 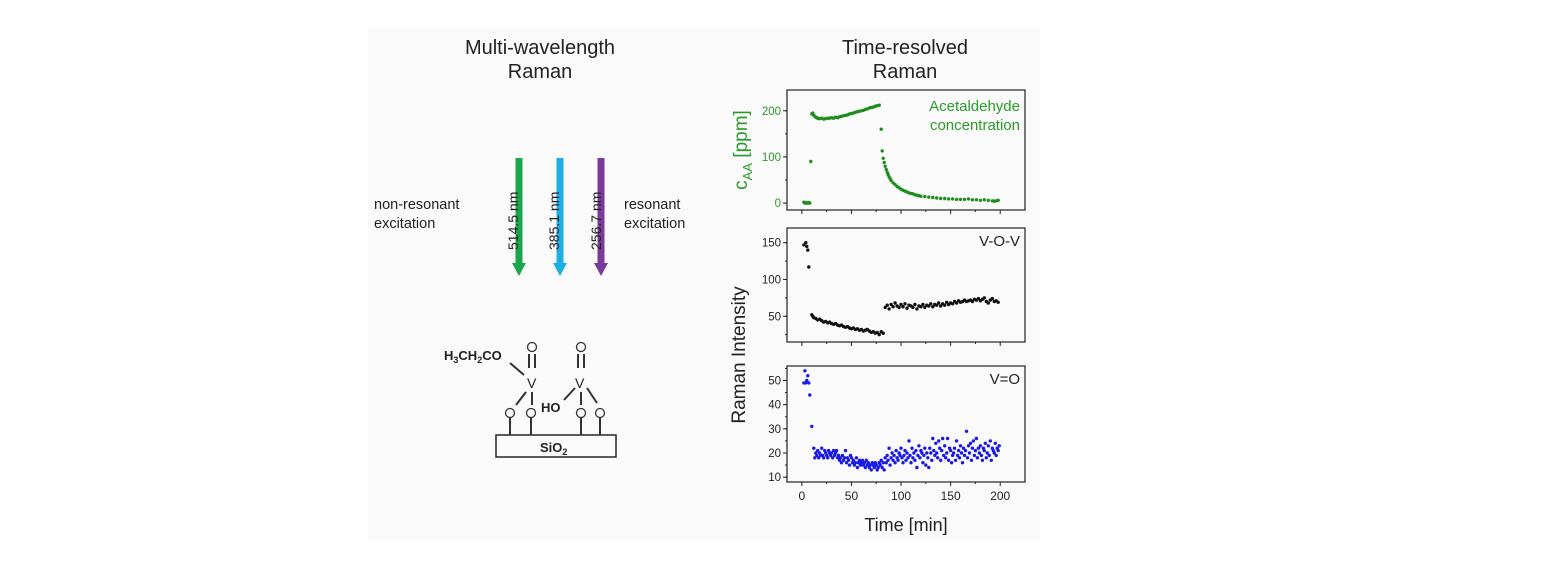 What do you see at coordinates (540, 72) in the screenshot?
I see `left-title-line2: Raman` at bounding box center [540, 72].